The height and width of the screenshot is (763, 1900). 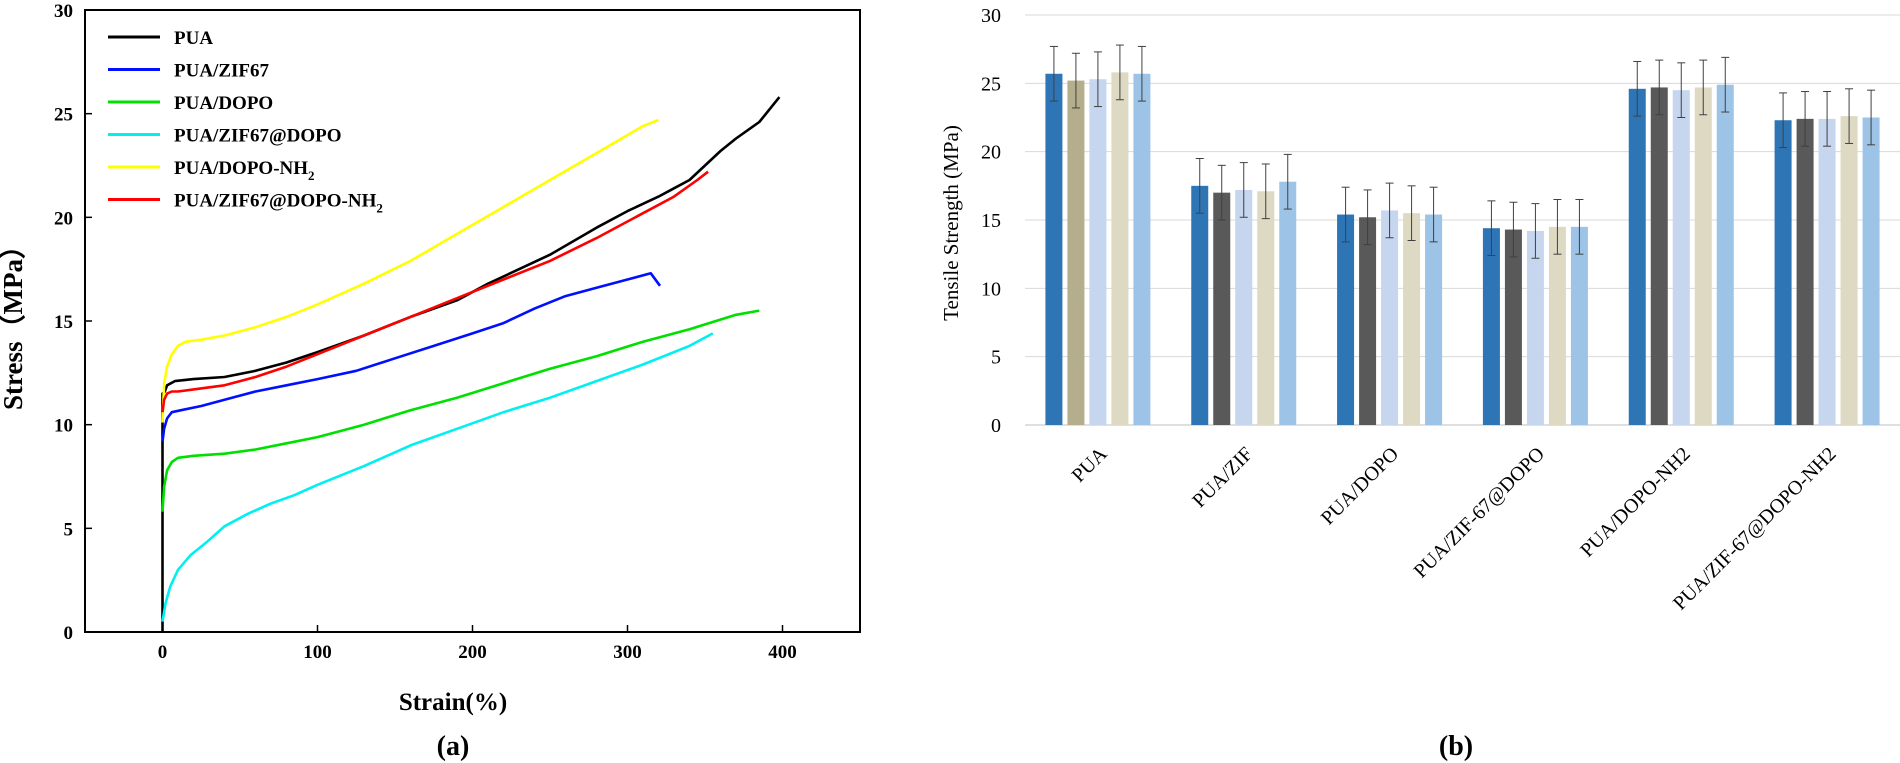 What do you see at coordinates (453, 746) in the screenshot?
I see `panel-label-a: (a)` at bounding box center [453, 746].